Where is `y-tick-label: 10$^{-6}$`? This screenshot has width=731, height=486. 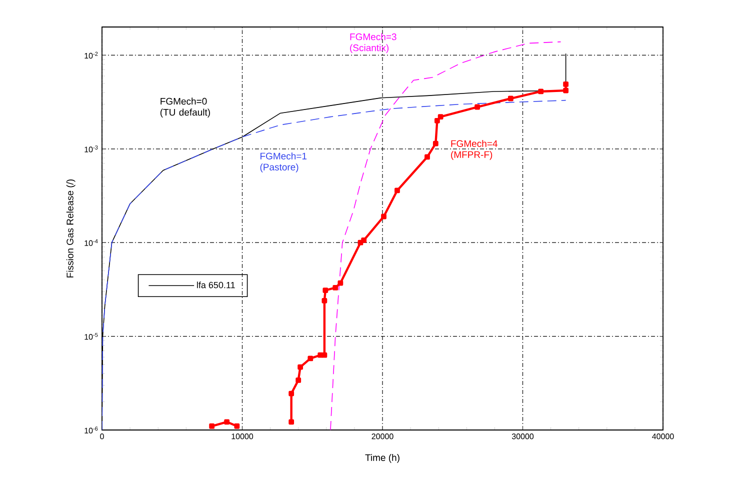
y-tick-label: 10$^{-6}$ is located at coordinates (91, 430).